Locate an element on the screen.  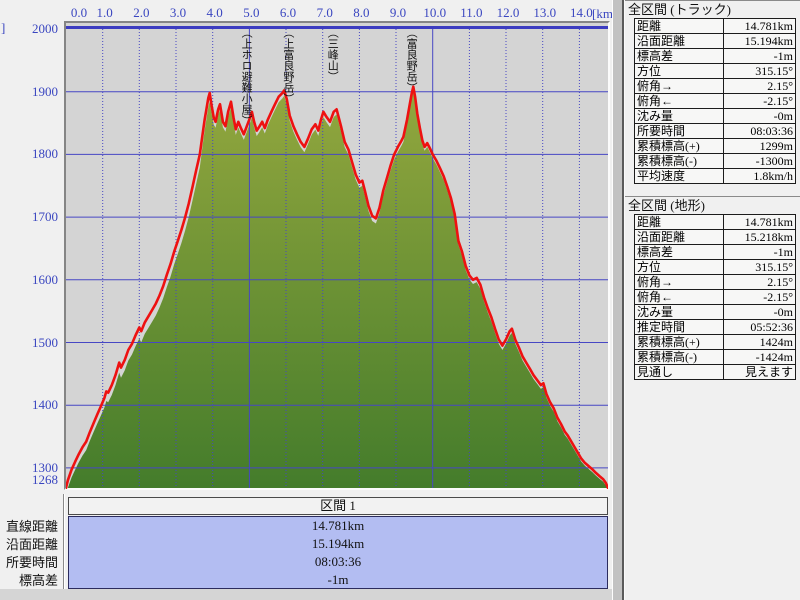
stat-label: 所要時間 is located at coordinates (679, 131).